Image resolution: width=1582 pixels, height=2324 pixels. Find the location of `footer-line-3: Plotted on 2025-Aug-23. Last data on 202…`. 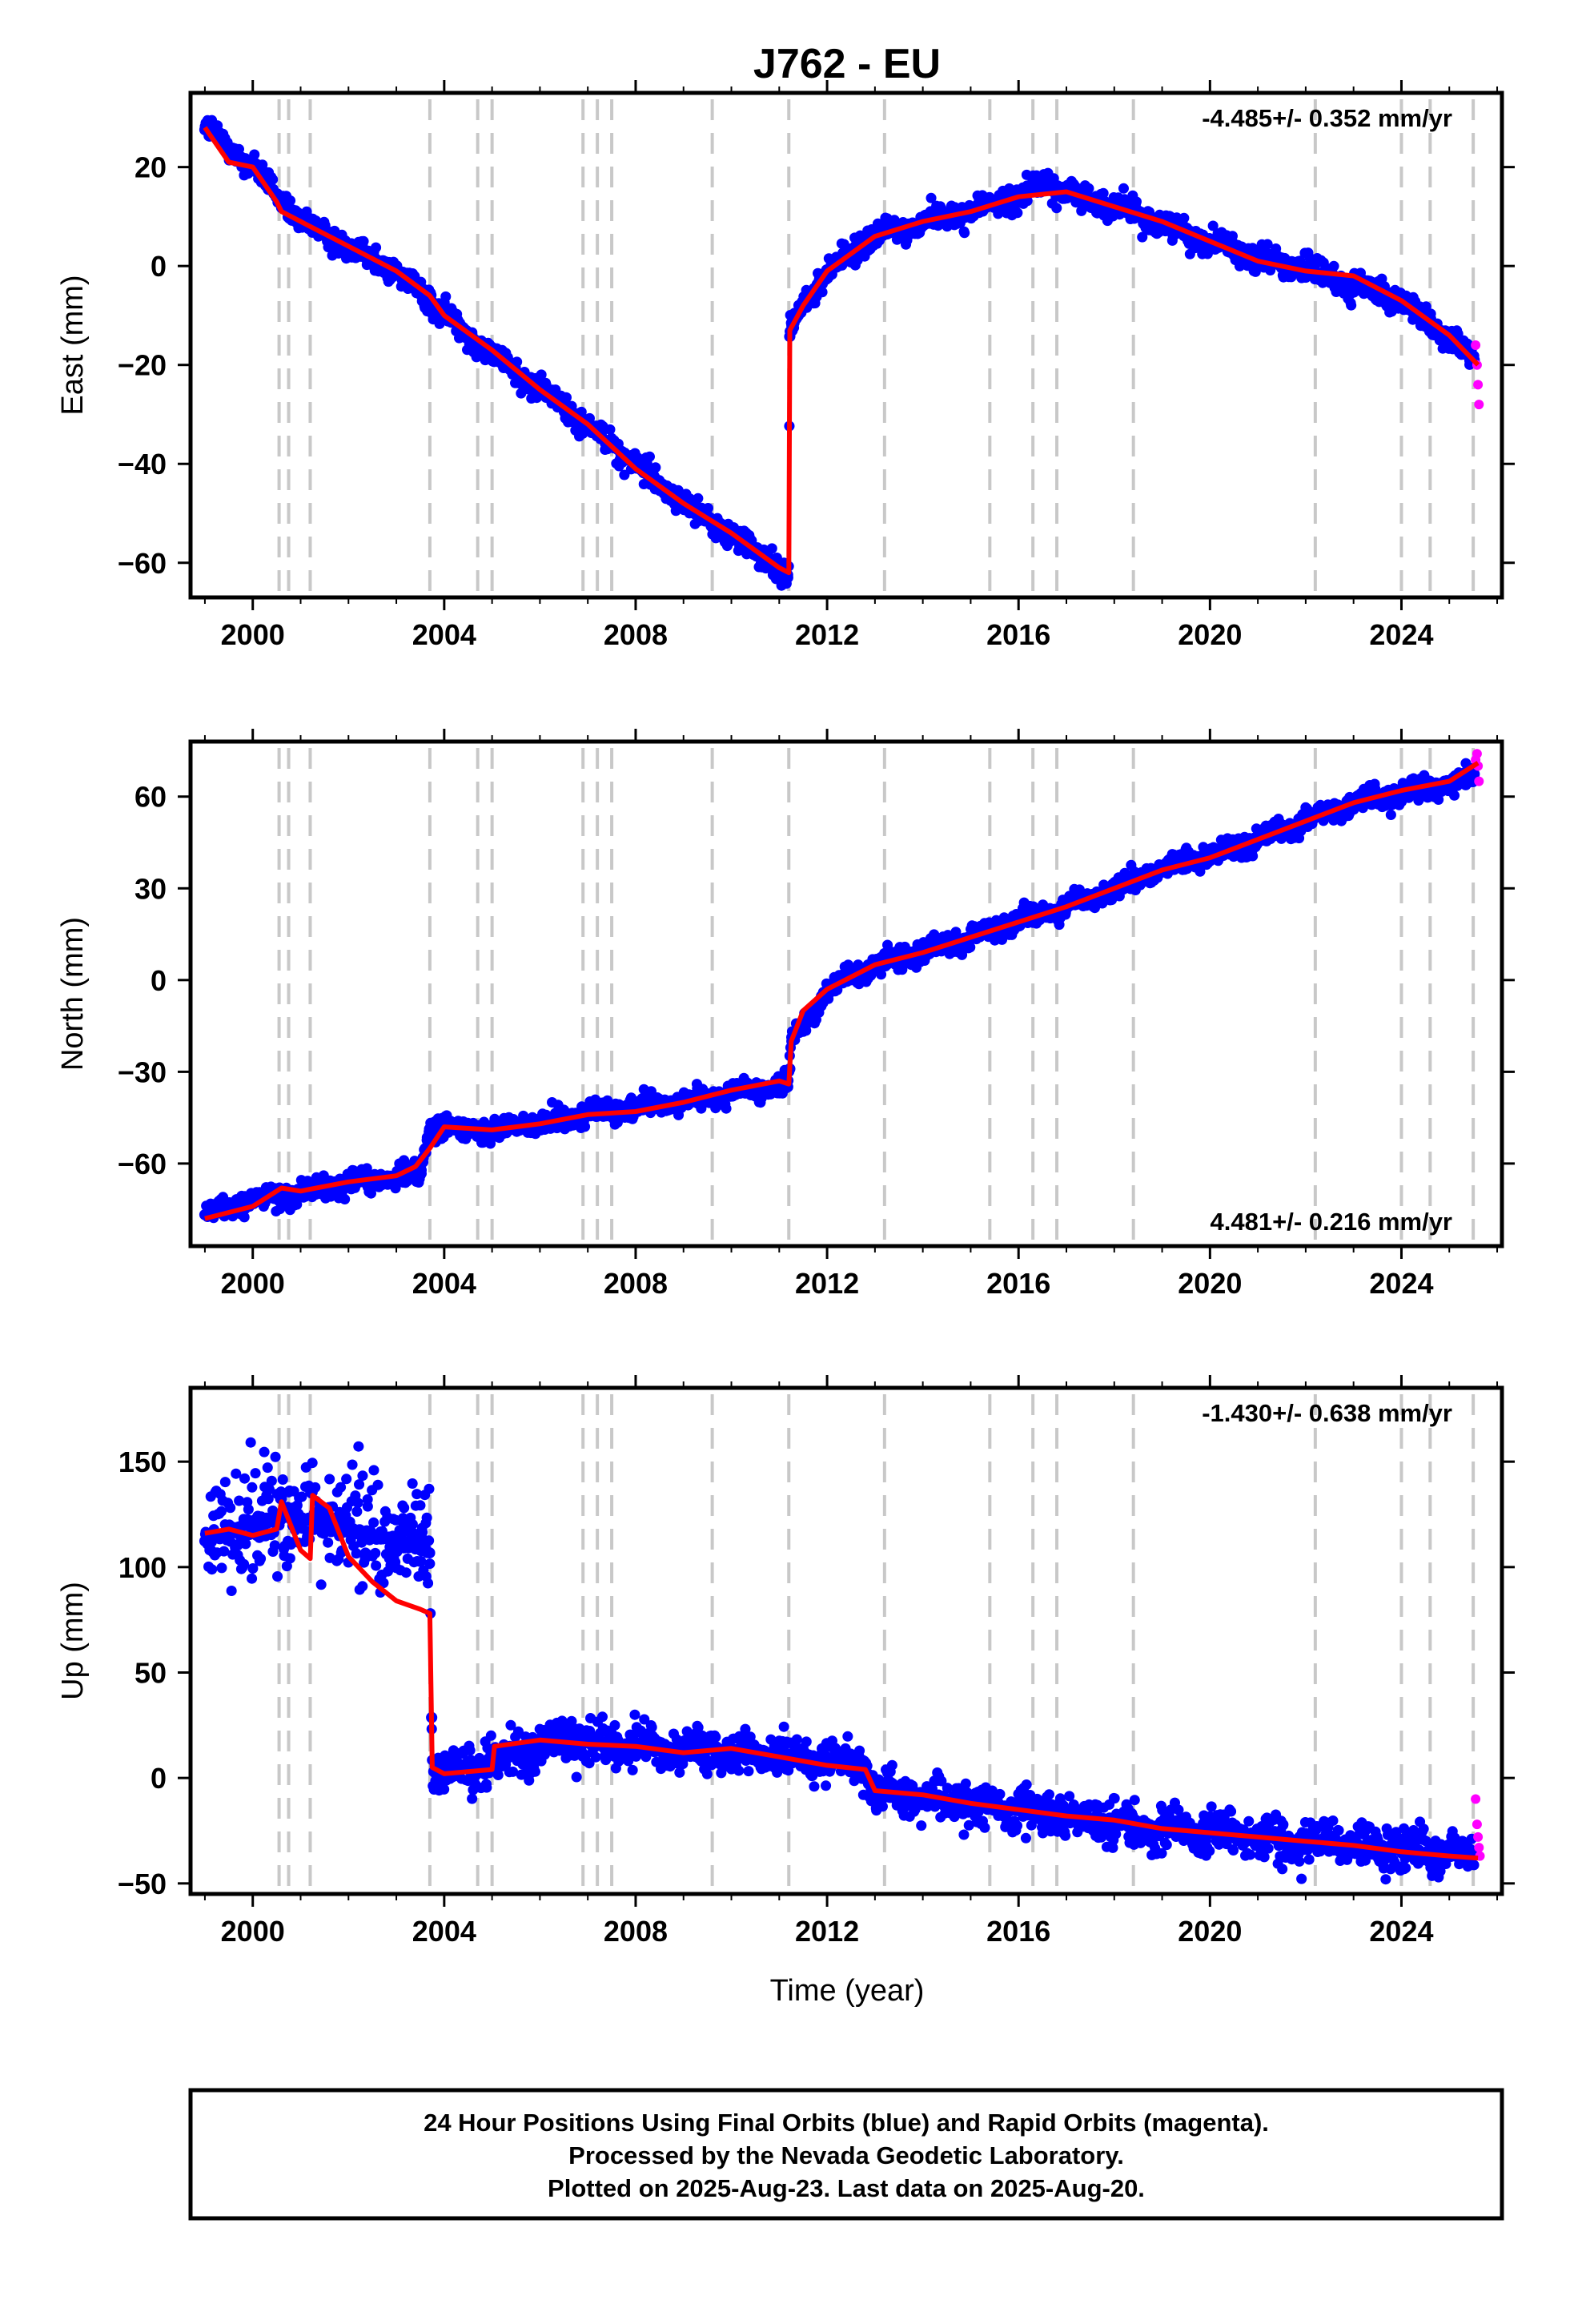

footer-line-3: Plotted on 2025-Aug-23. Last data on 202… is located at coordinates (847, 2188).